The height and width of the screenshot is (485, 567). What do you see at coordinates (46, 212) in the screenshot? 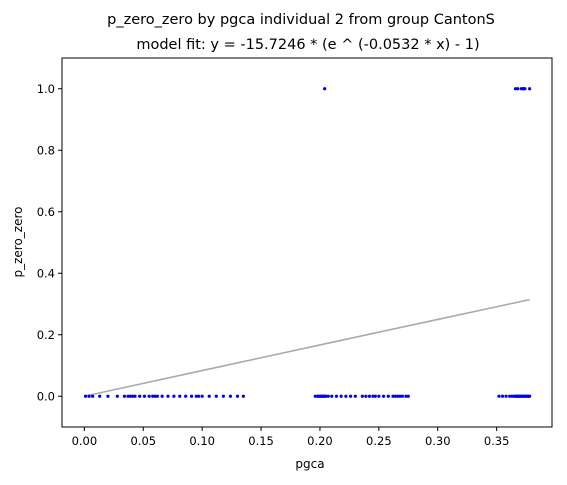
I see `y-tick-label: 0.6` at bounding box center [46, 212].